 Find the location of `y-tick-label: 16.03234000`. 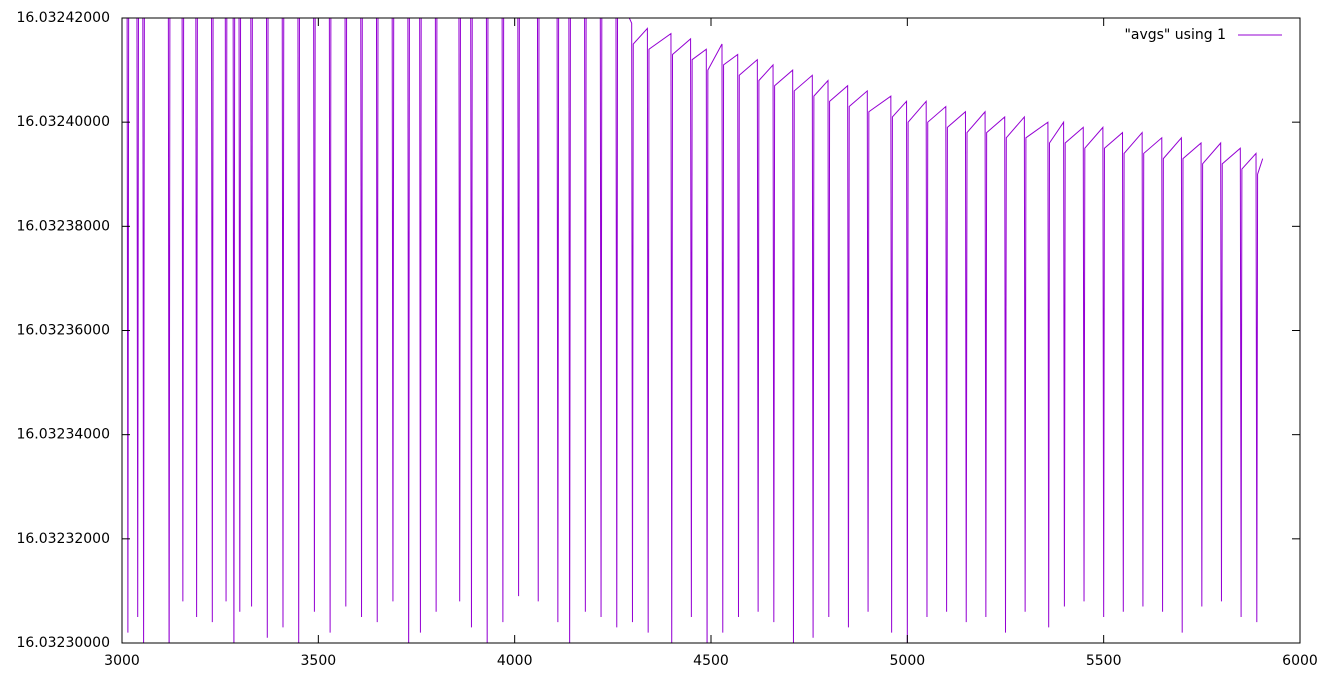

y-tick-label: 16.03234000 is located at coordinates (63, 435).